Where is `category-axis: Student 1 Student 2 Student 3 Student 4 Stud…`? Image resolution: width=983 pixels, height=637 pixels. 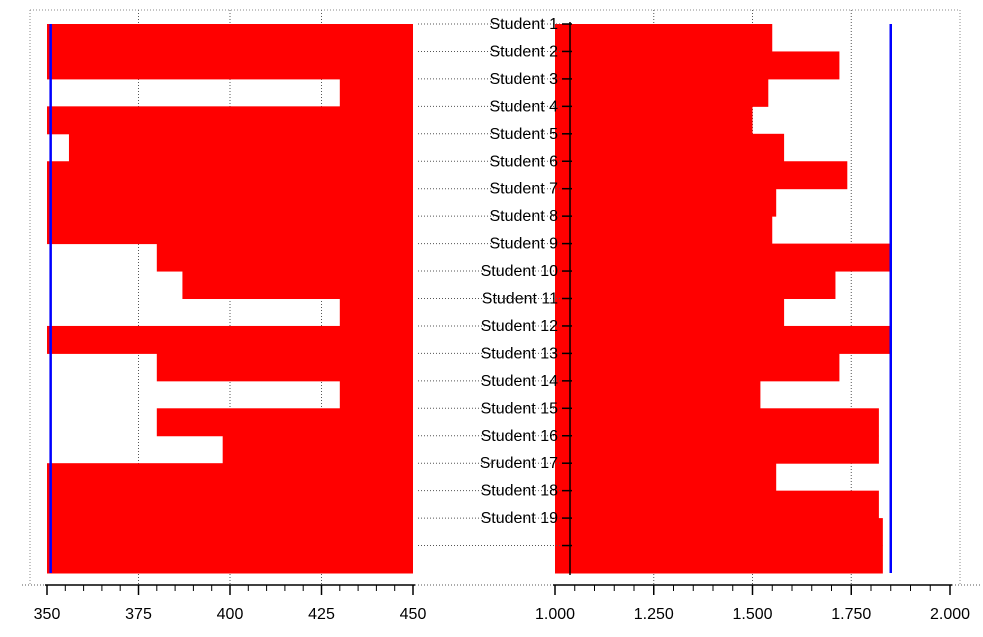 category-axis: Student 1 Student 2 Student 3 Student 4 Stud… is located at coordinates (495, 295).